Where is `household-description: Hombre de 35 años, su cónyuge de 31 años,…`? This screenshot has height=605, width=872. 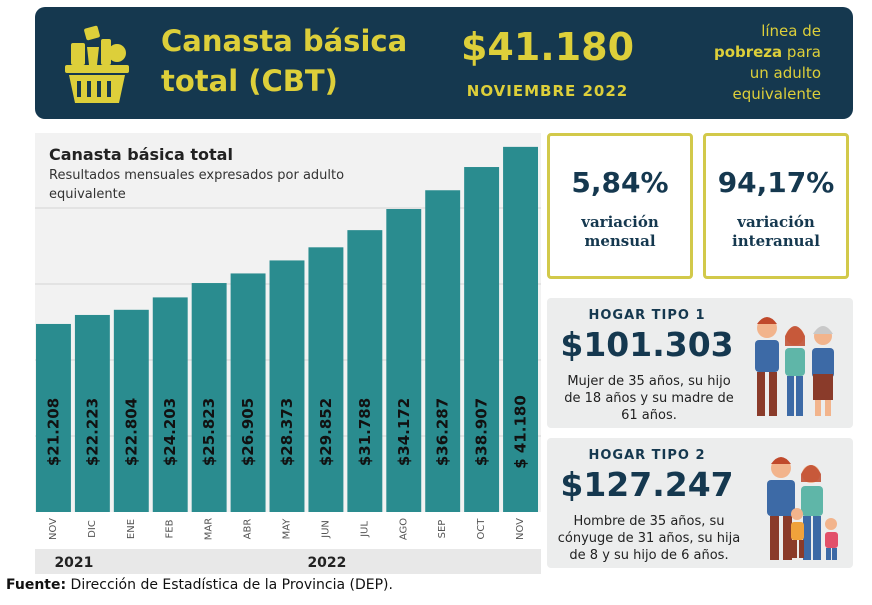 household-description: Hombre de 35 años, su cónyuge de 31 años,… is located at coordinates (649, 538).